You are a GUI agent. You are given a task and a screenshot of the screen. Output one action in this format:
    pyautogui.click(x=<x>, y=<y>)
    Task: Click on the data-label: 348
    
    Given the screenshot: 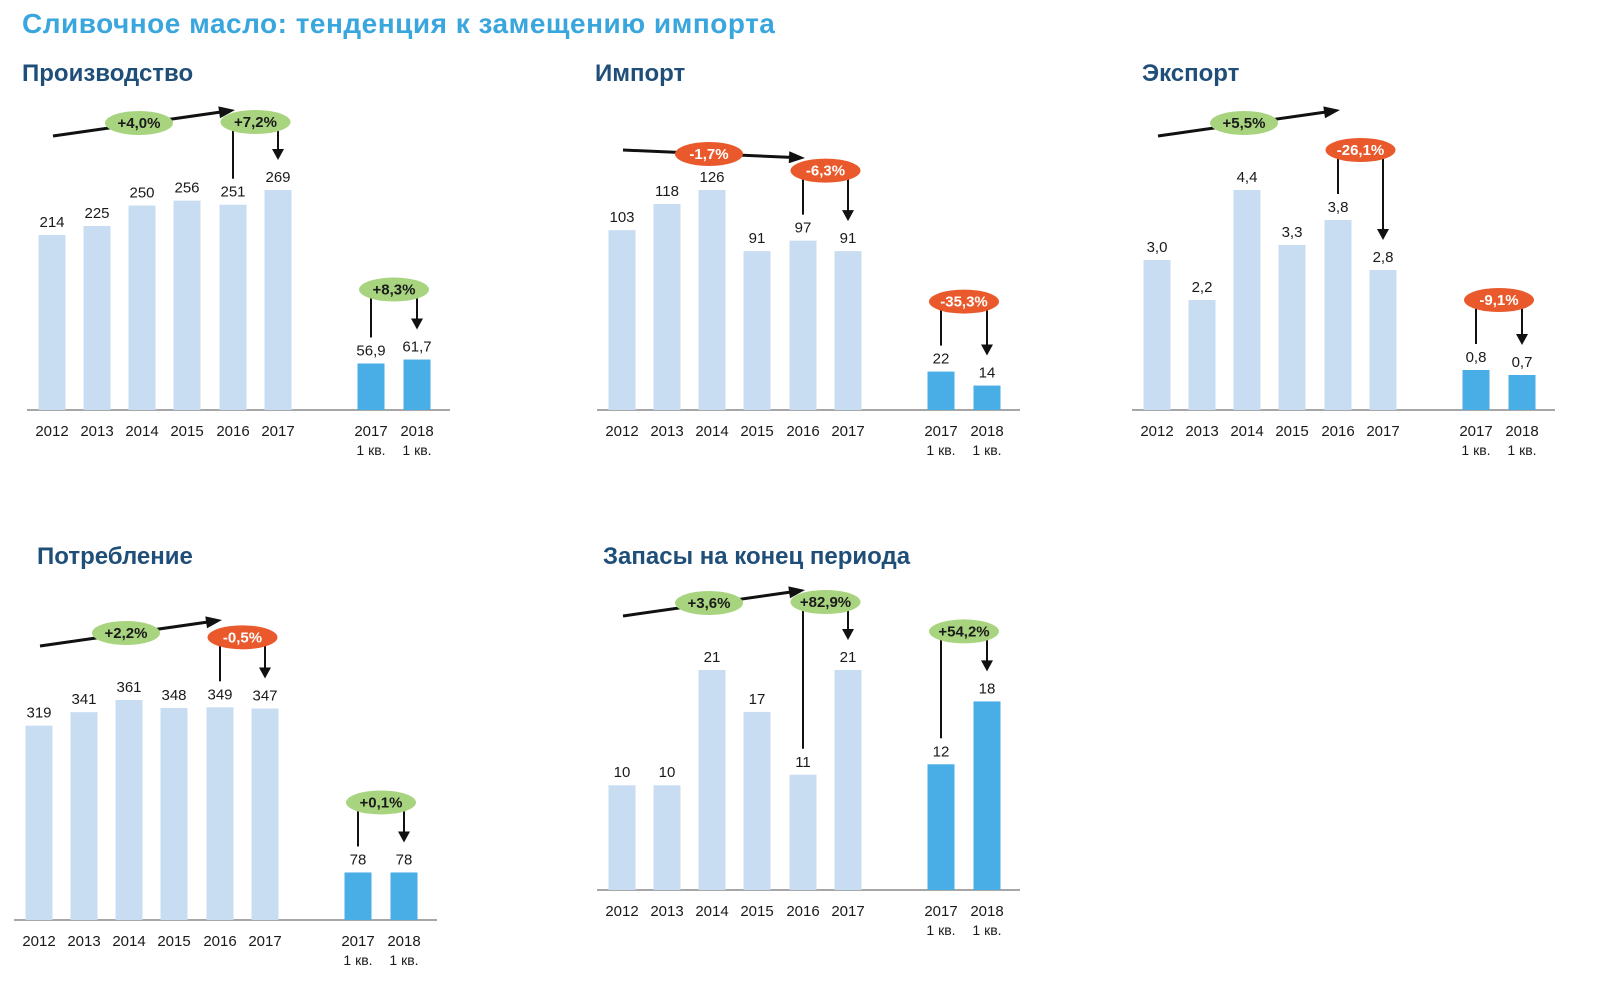 What is the action you would take?
    pyautogui.click(x=173, y=695)
    